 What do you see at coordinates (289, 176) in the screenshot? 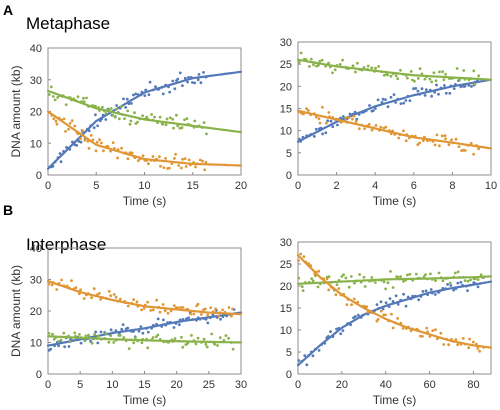
I see `y-tick-label: 0` at bounding box center [289, 176].